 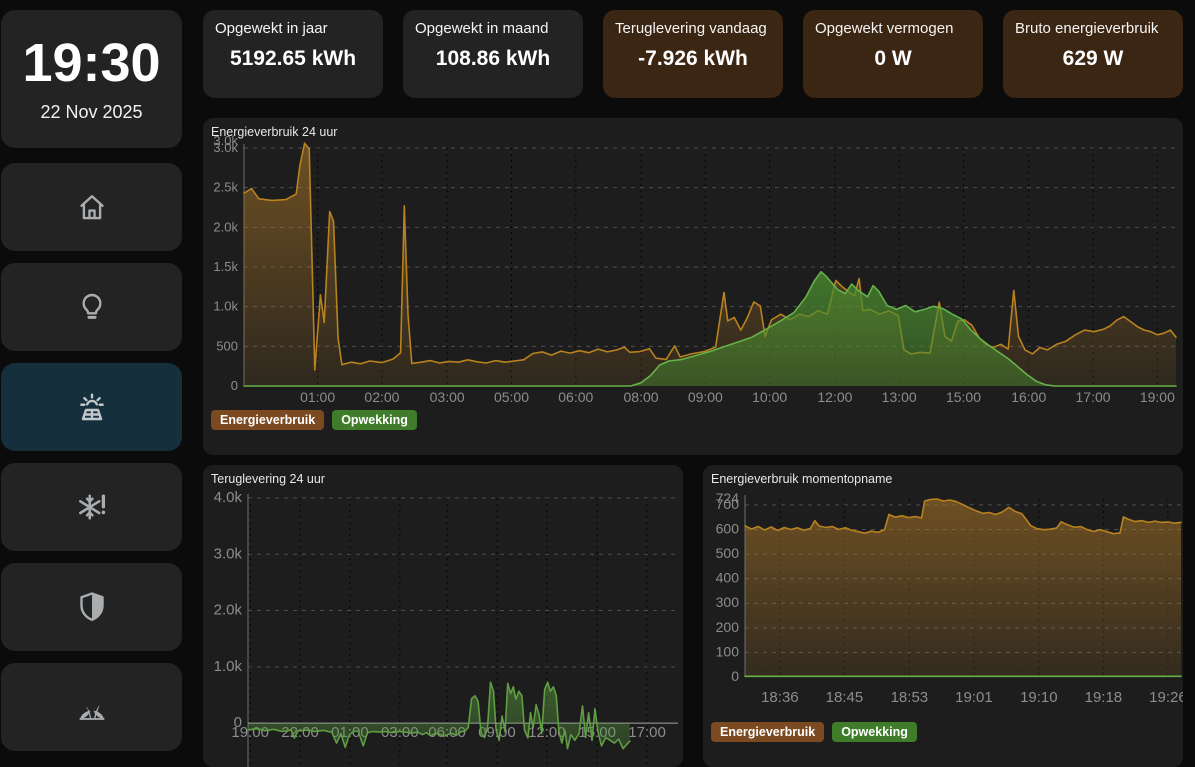 I want to click on sidebar-item-lights, so click(x=91, y=307).